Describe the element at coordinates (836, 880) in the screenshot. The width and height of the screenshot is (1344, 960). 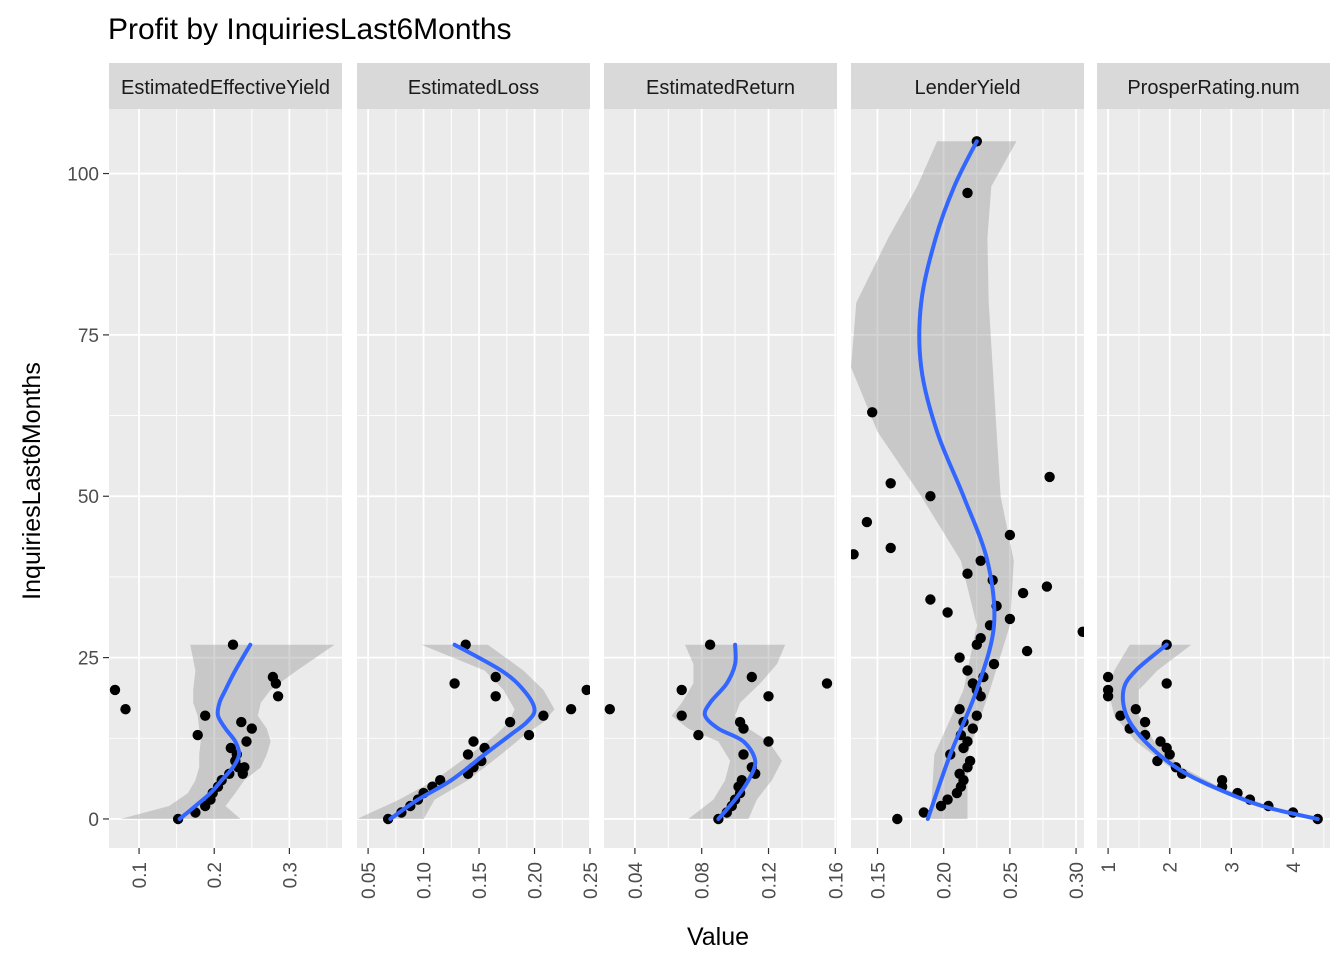
I see `x-tick-label: 0.16` at that location.